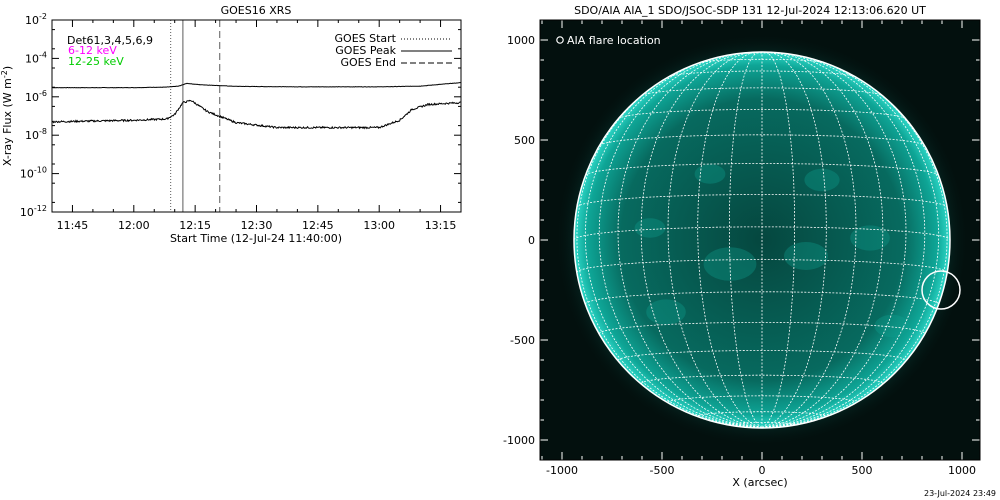  I want to click on goes-y-tick-label: 10⁻², so click(36, 19).